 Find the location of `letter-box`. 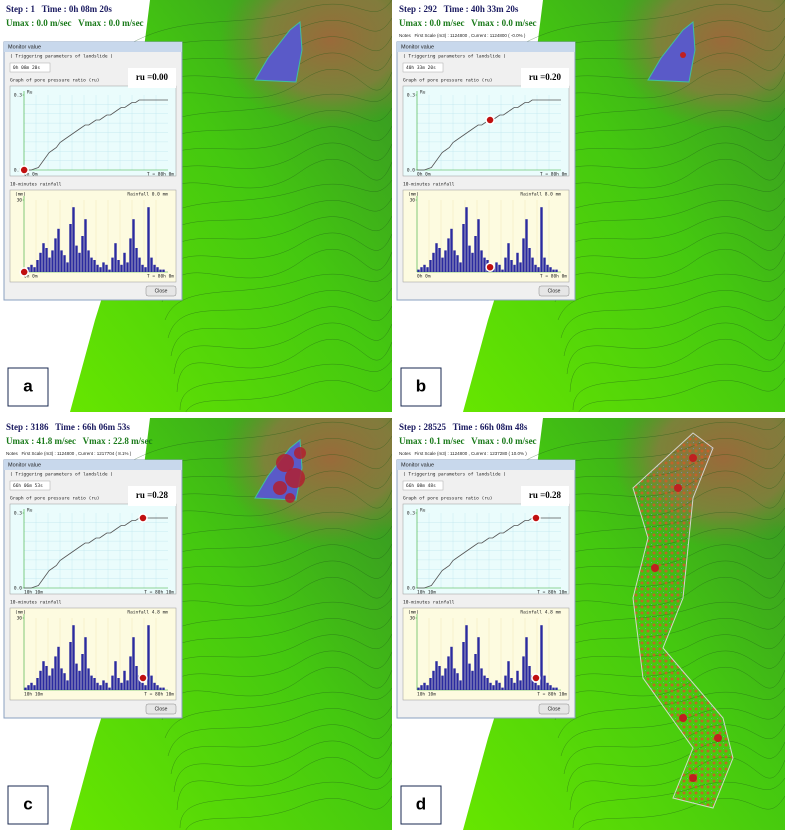

letter-box is located at coordinates (28, 387).